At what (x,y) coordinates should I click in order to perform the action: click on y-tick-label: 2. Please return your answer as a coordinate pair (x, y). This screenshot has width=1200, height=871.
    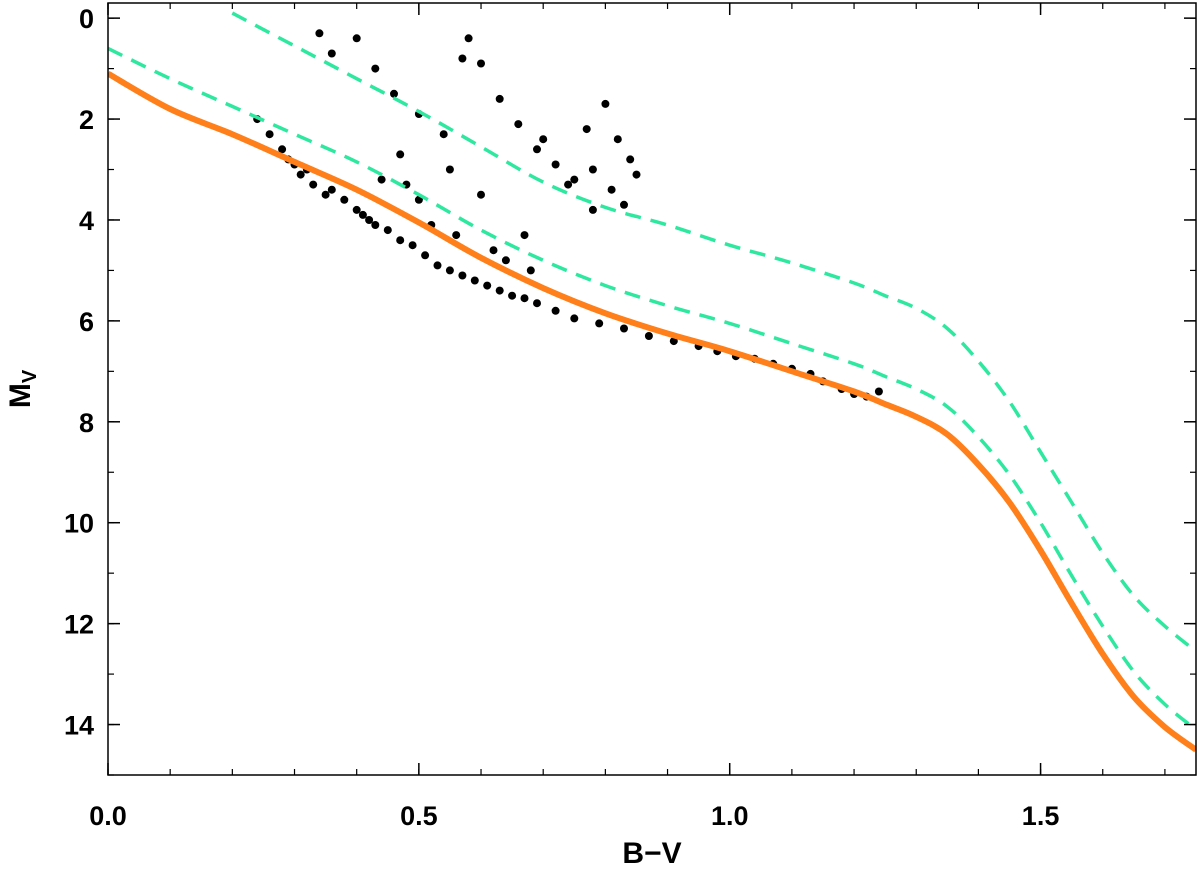
    Looking at the image, I should click on (86, 120).